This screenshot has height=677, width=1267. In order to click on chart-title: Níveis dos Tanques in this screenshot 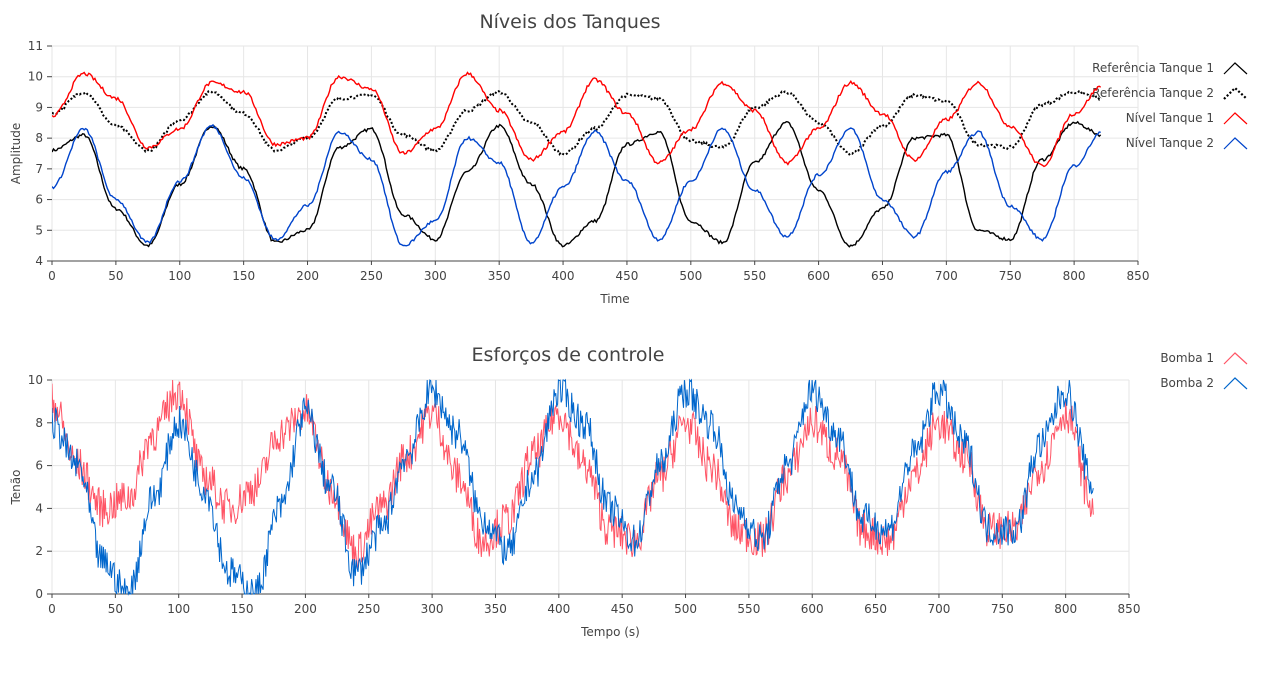, I will do `click(569, 22)`.